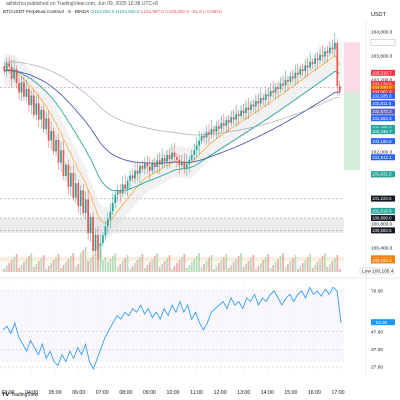  I want to click on price-tag-label: 102,673.2, so click(382, 111).